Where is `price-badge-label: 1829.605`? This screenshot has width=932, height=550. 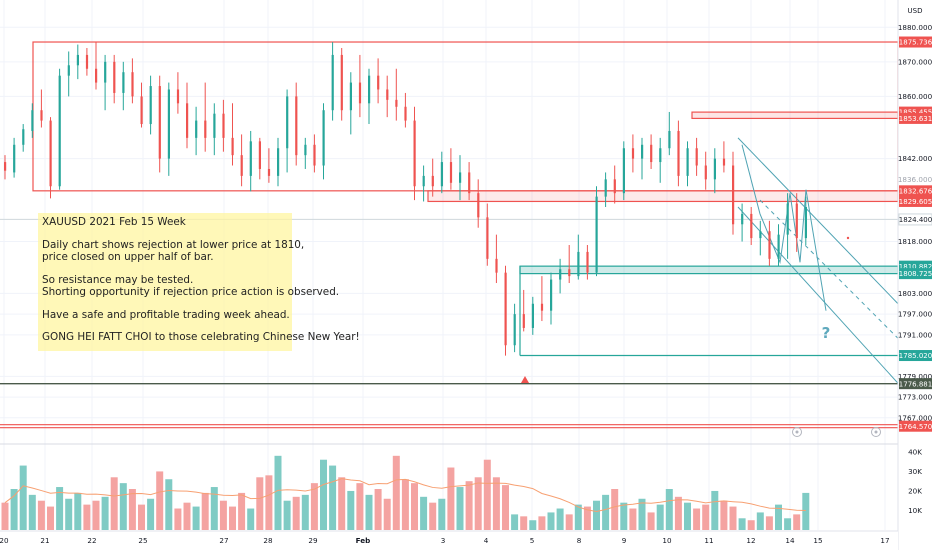
price-badge-label: 1829.605 is located at coordinates (915, 202).